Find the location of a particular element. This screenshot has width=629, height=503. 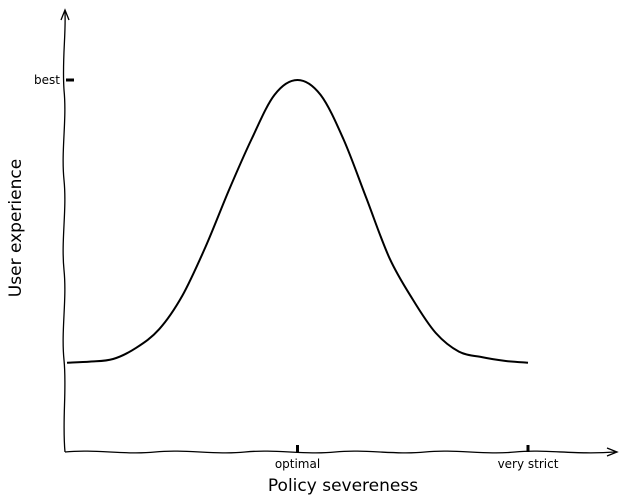

x-axis-label: Policy severeness is located at coordinates (343, 486).